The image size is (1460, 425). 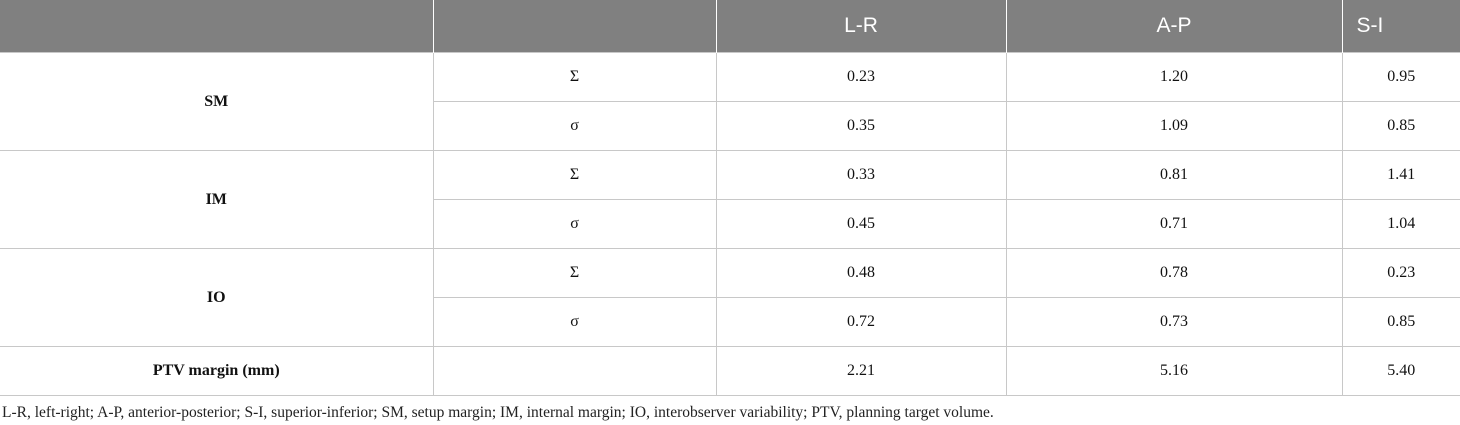 What do you see at coordinates (1400, 175) in the screenshot?
I see `cell: 1.41` at bounding box center [1400, 175].